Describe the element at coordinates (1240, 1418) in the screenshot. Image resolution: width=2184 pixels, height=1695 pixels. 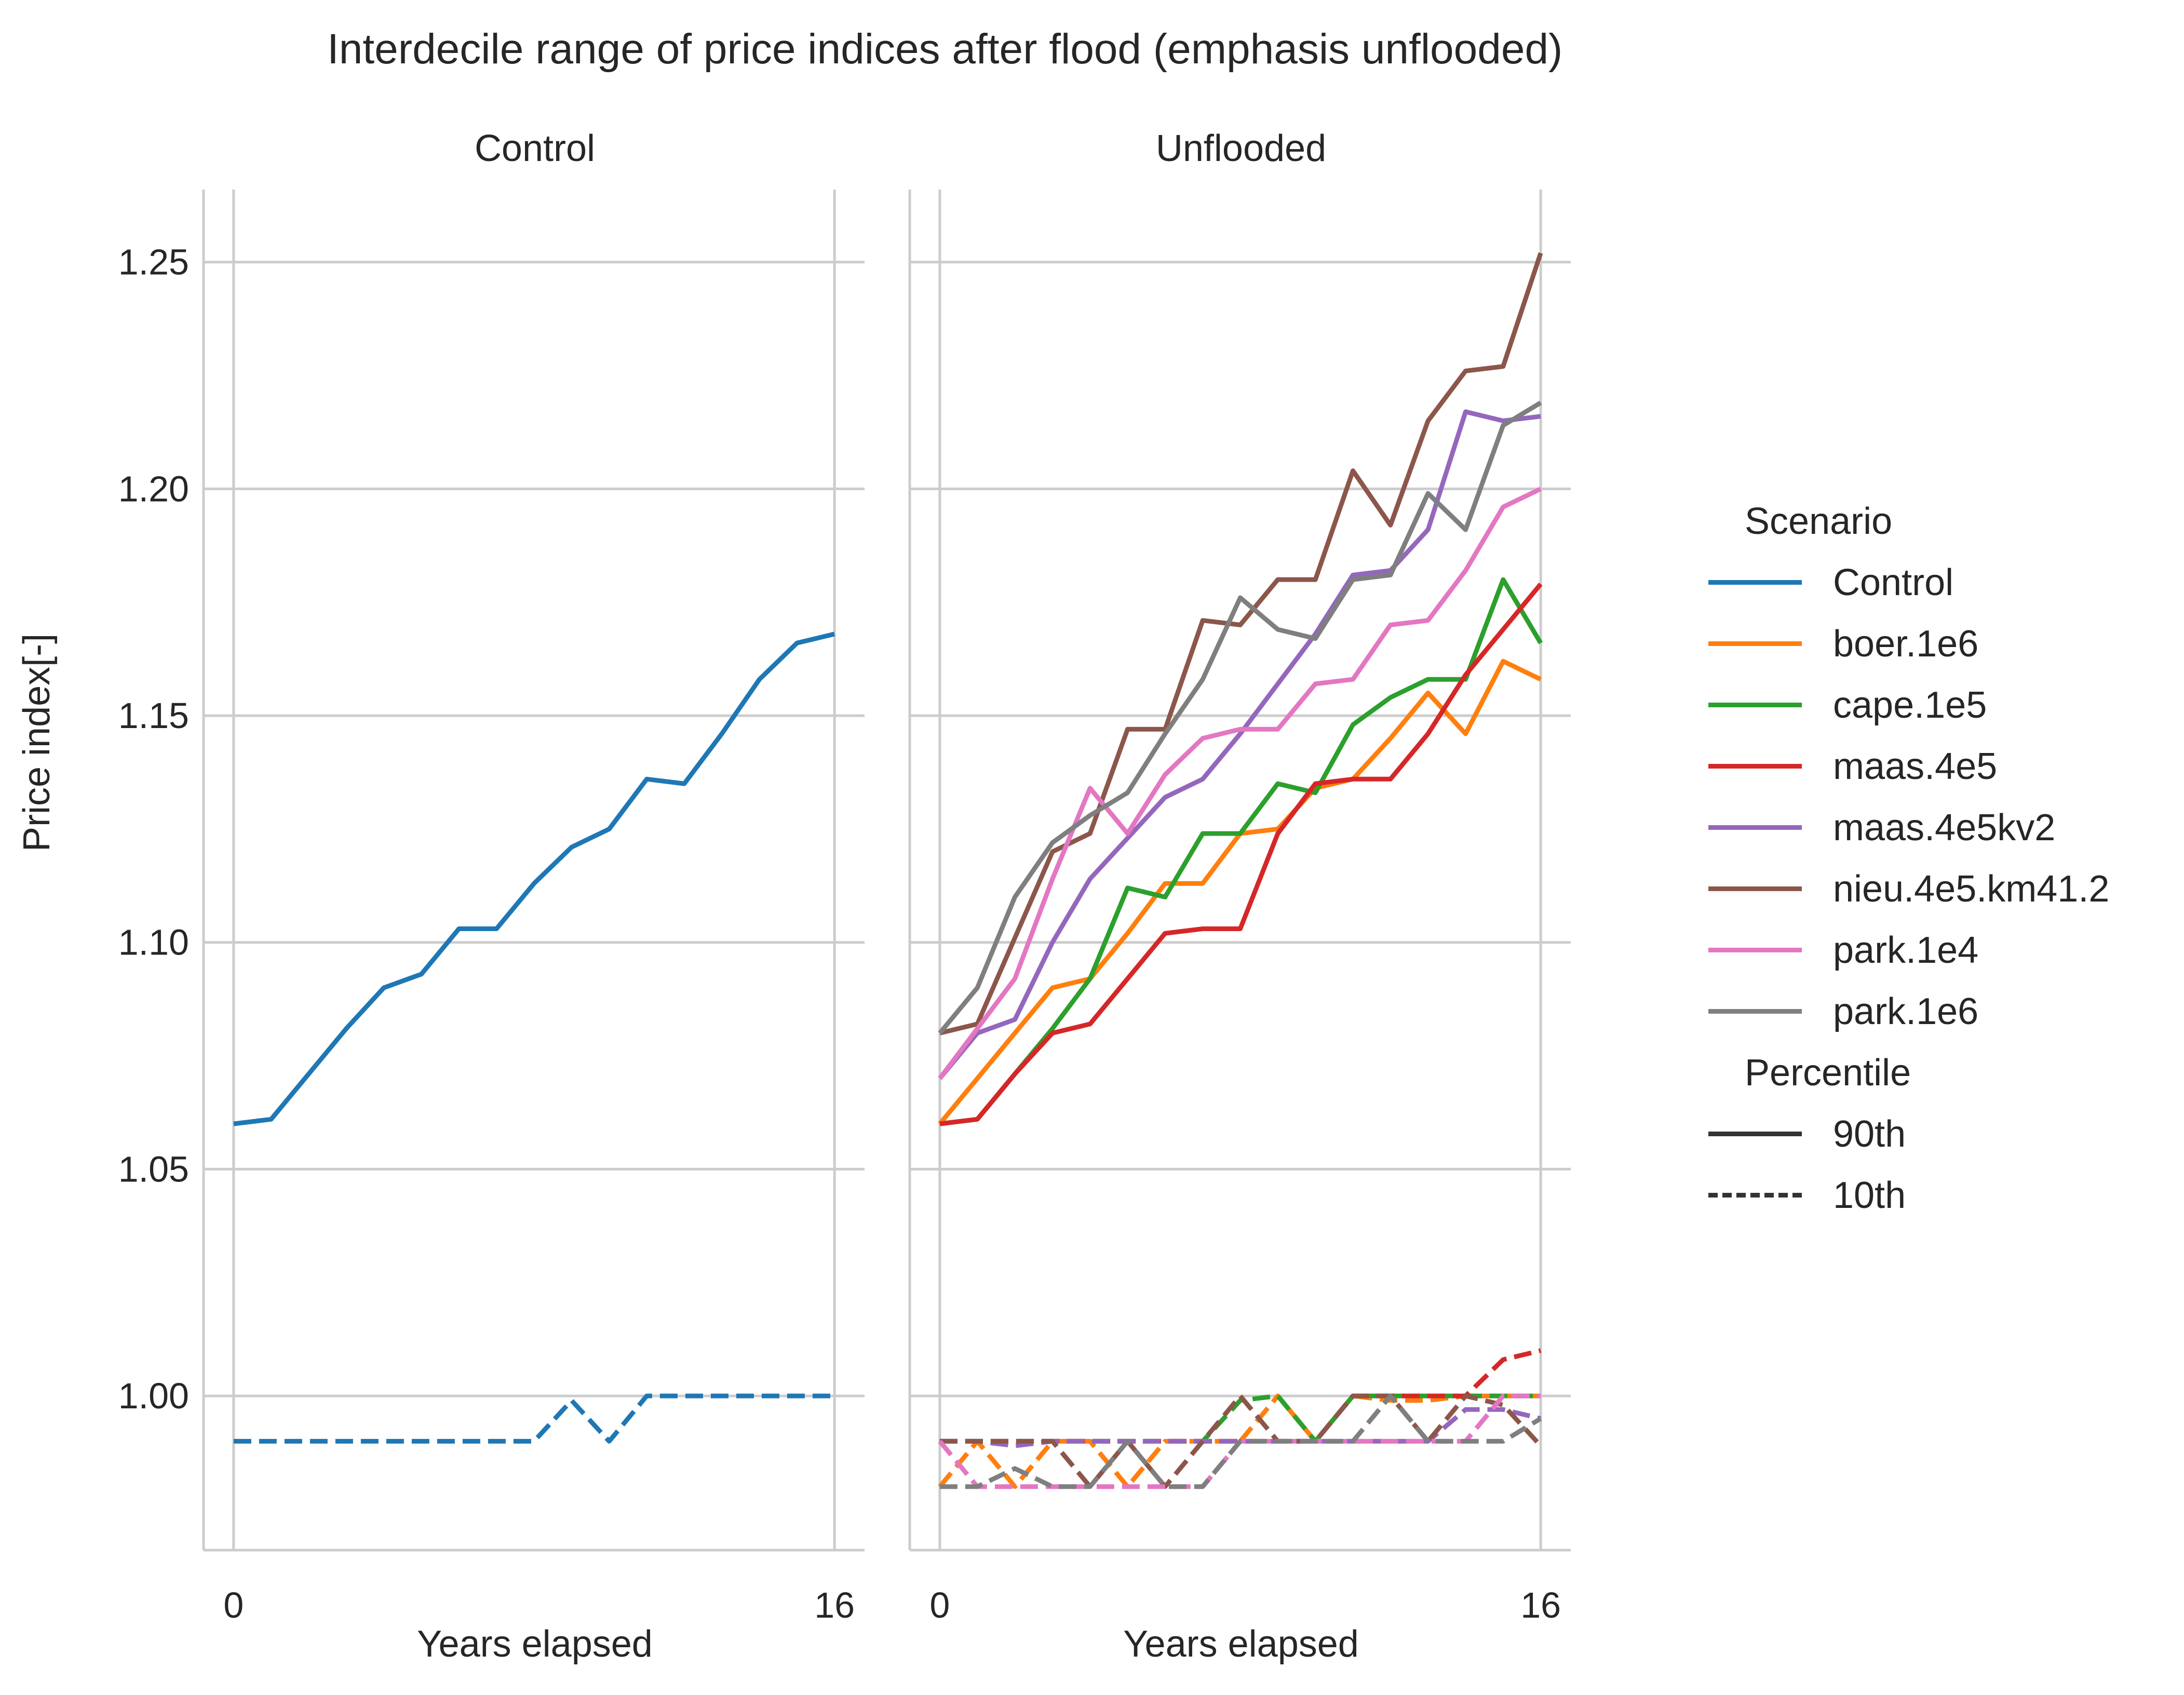
I see `series-line-cape-1e5-10th` at that location.